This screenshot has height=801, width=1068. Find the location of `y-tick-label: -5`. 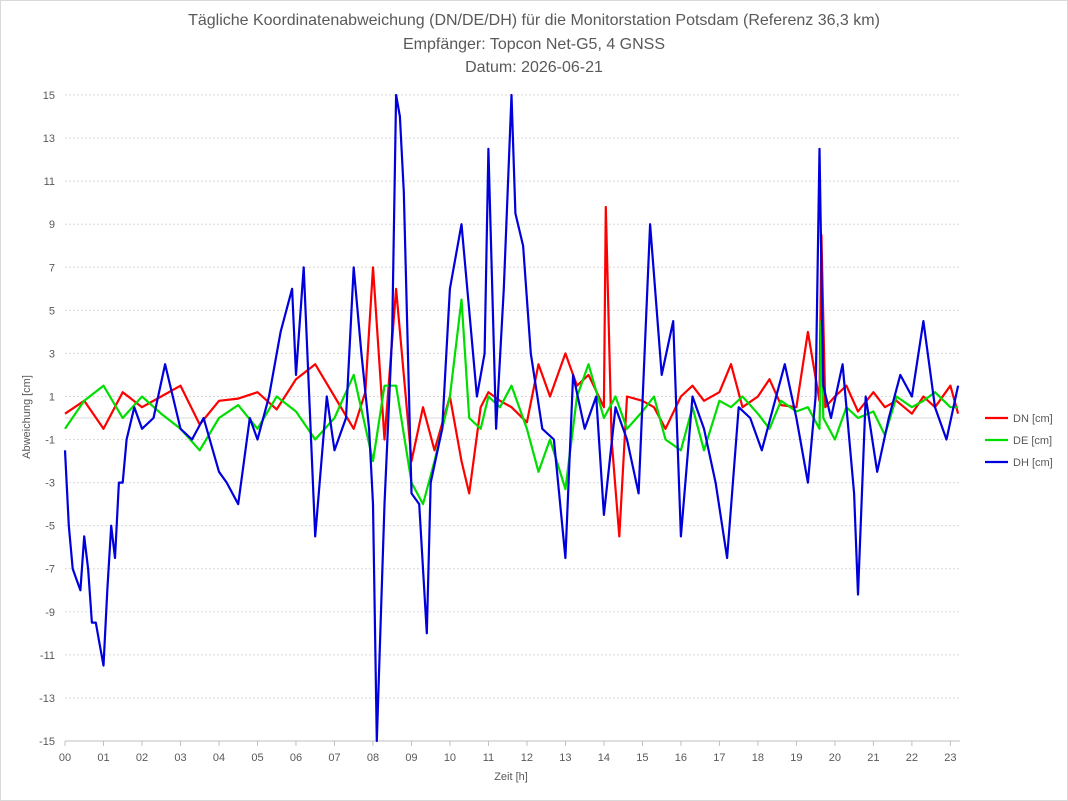

y-tick-label: -5 is located at coordinates (50, 527).